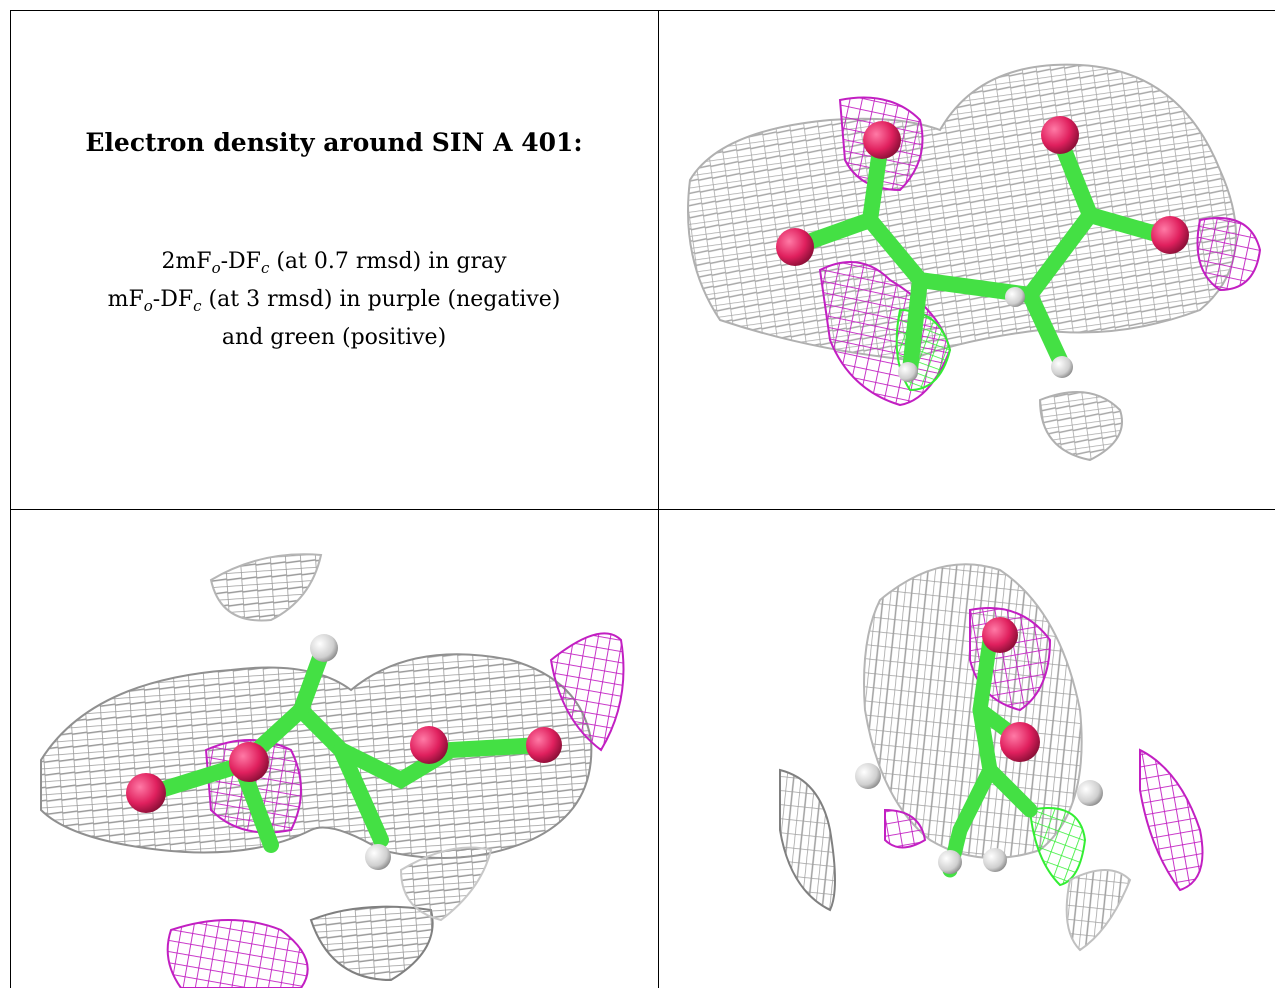 This screenshot has width=1275, height=993. What do you see at coordinates (334, 142) in the screenshot?
I see `caption-title: Electron density around SIN A 401:` at bounding box center [334, 142].